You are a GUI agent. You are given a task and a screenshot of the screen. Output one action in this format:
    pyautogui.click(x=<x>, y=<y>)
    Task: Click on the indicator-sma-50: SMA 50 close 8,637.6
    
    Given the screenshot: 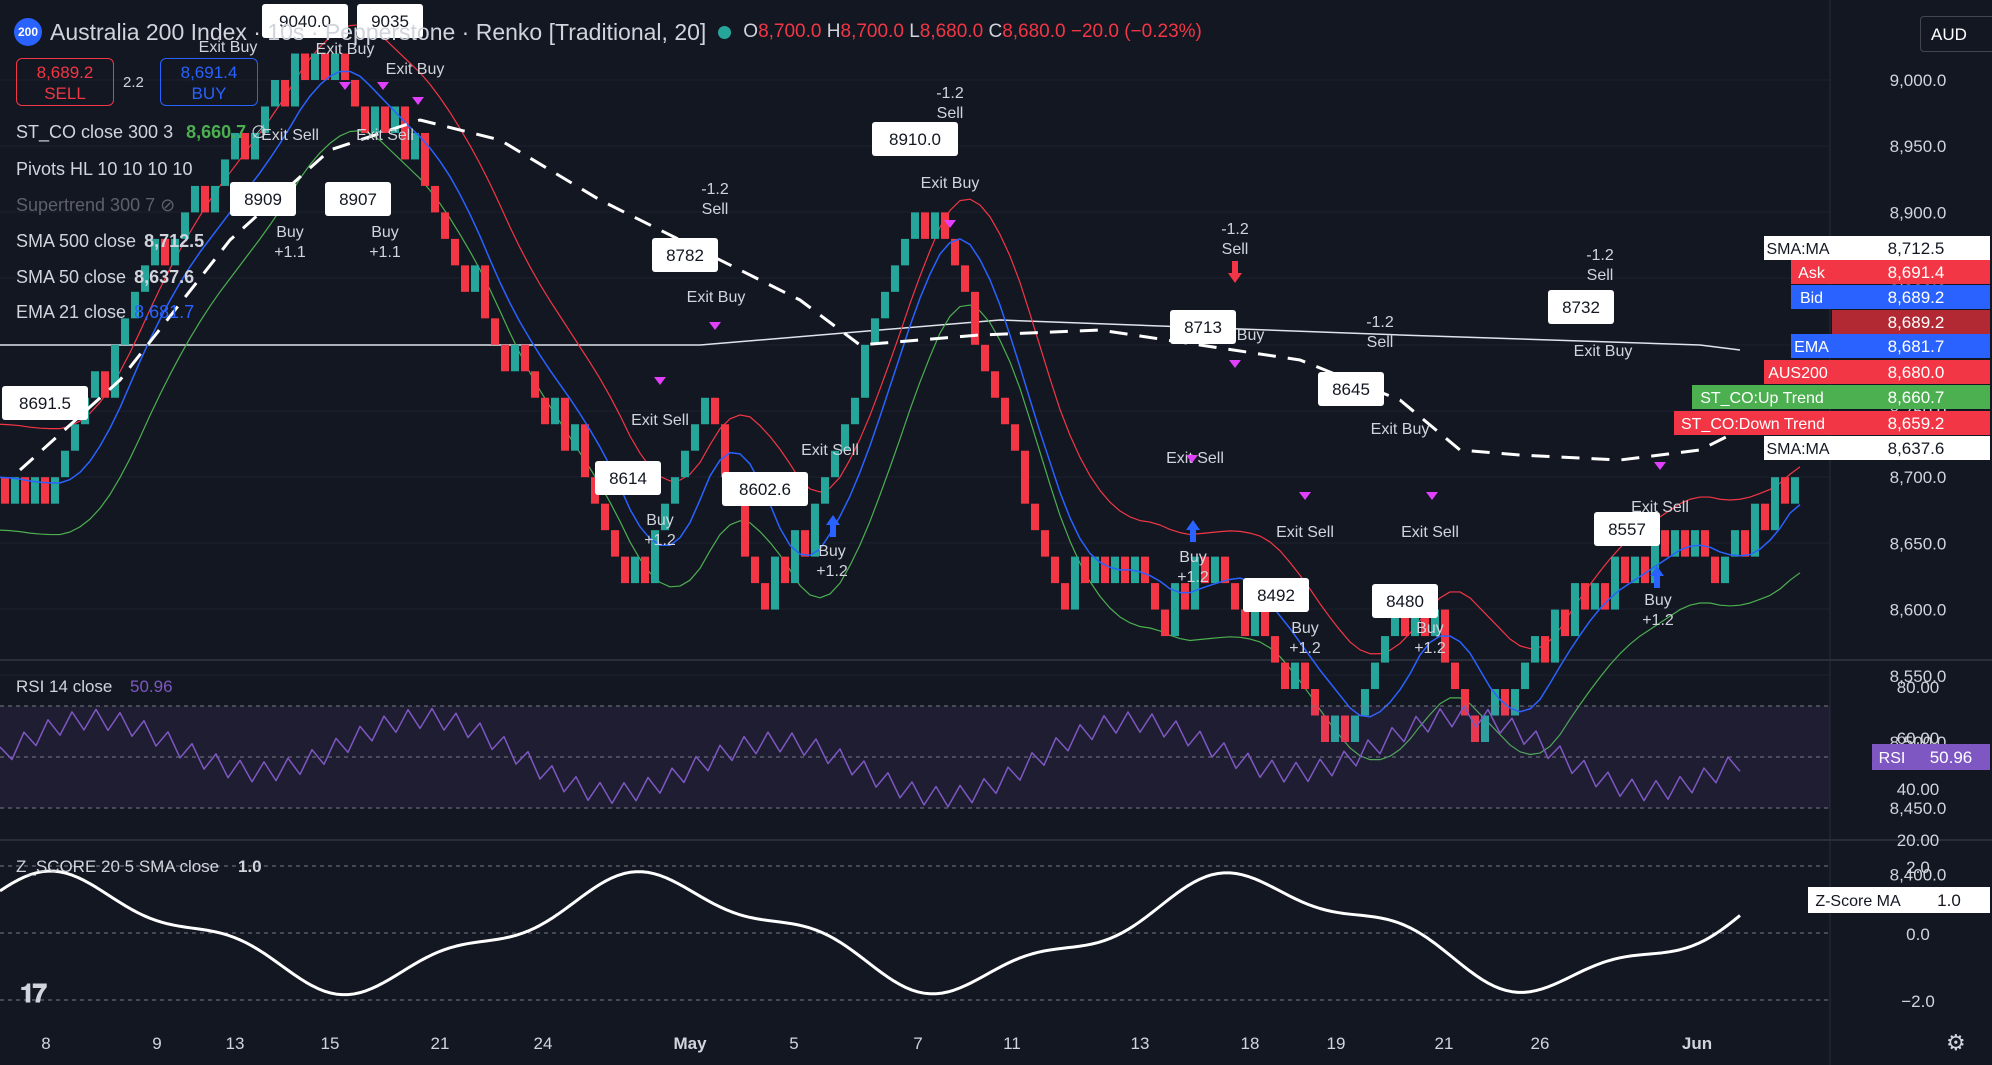 What is the action you would take?
    pyautogui.click(x=105, y=277)
    